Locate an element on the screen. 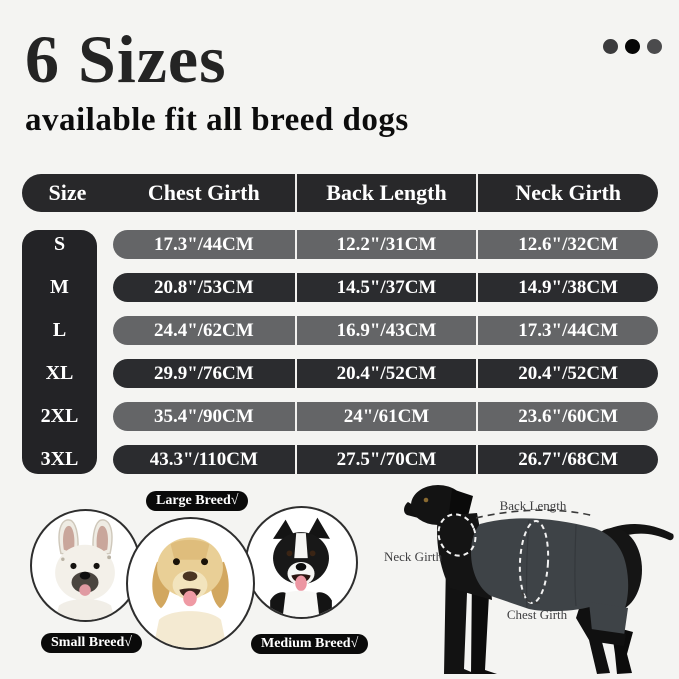 The image size is (679, 679). size-cell: L is located at coordinates (59, 330).